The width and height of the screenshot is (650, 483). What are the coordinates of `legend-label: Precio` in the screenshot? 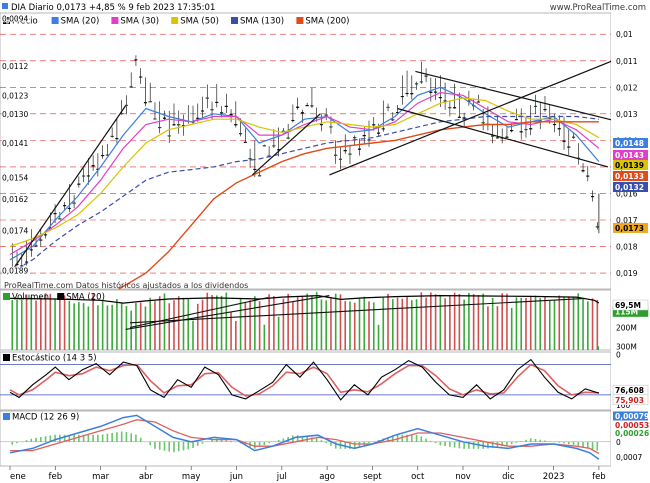 It's located at (25, 22).